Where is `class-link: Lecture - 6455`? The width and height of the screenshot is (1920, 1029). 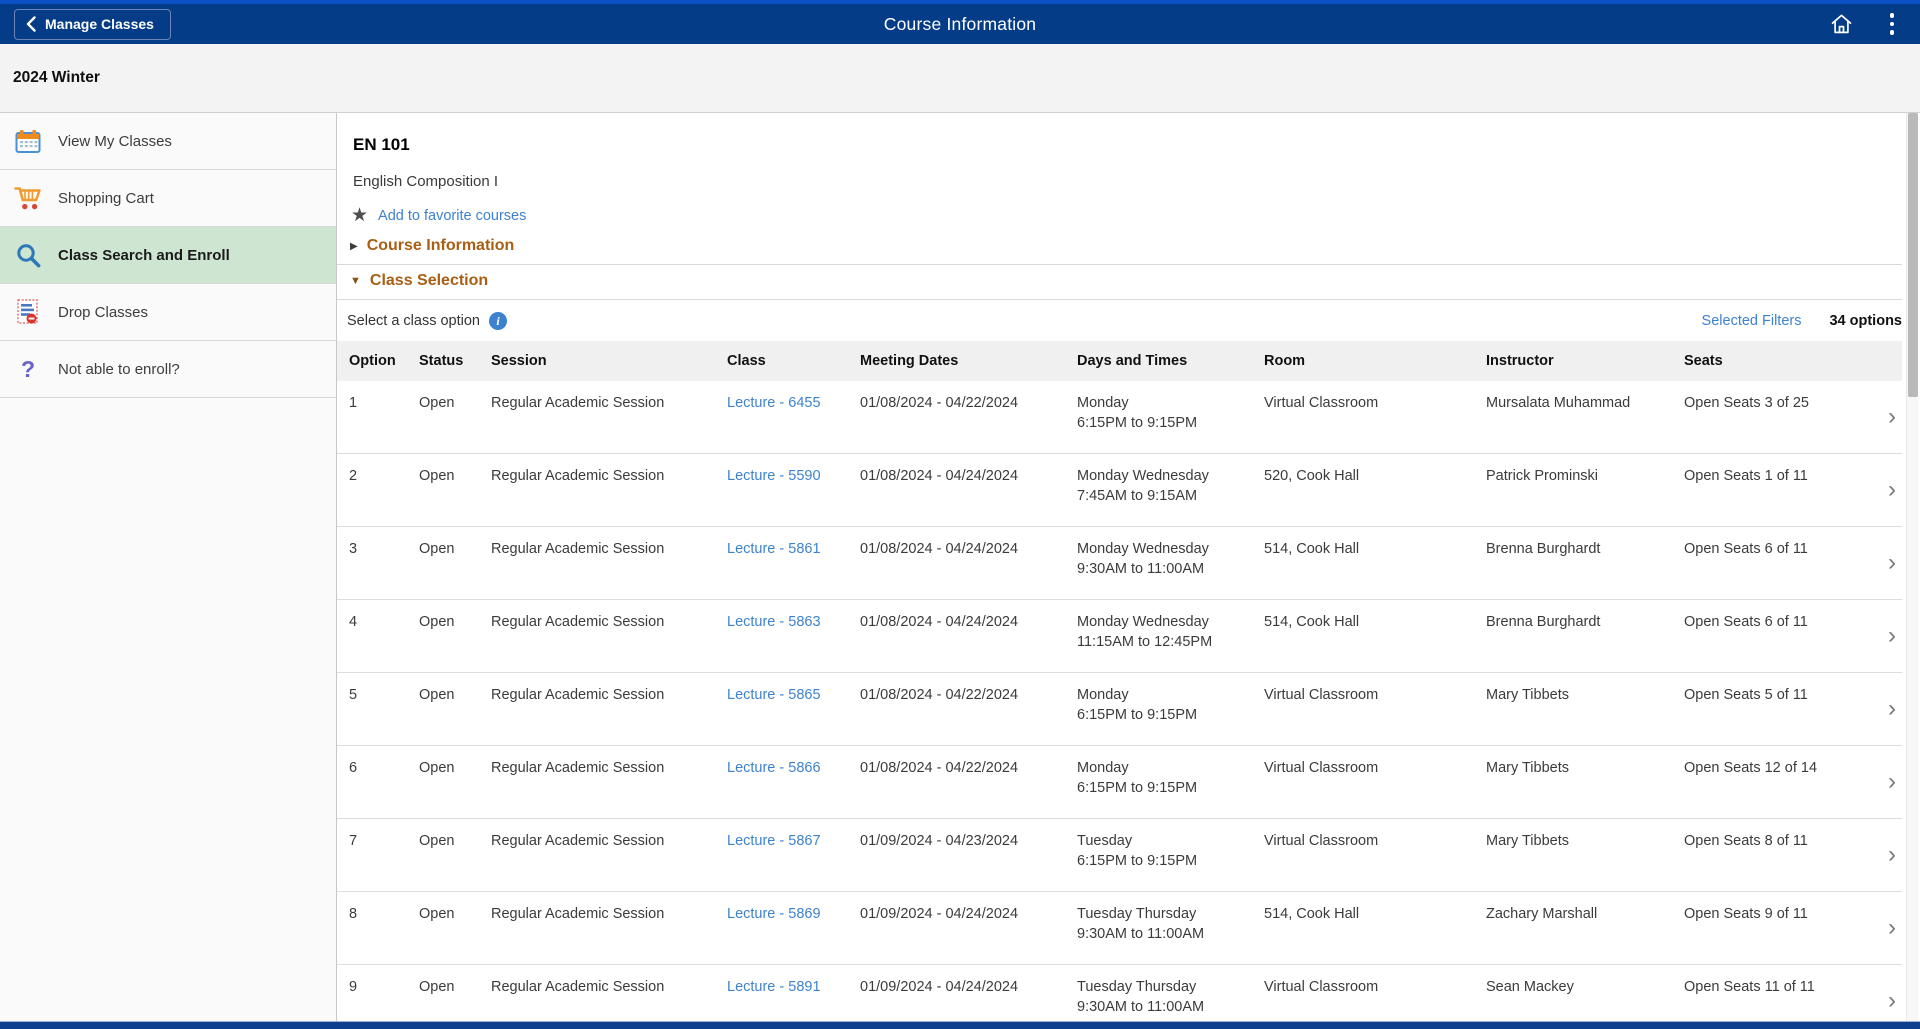 class-link: Lecture - 6455 is located at coordinates (774, 403).